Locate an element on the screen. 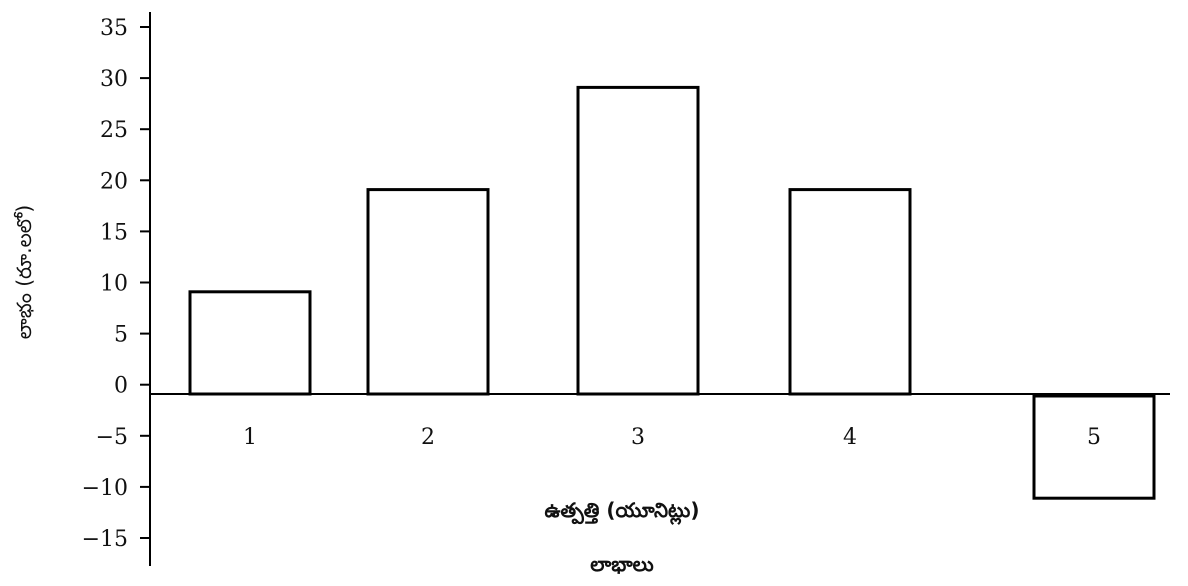 The width and height of the screenshot is (1188, 586). y-tick-label: −10 is located at coordinates (105, 488).